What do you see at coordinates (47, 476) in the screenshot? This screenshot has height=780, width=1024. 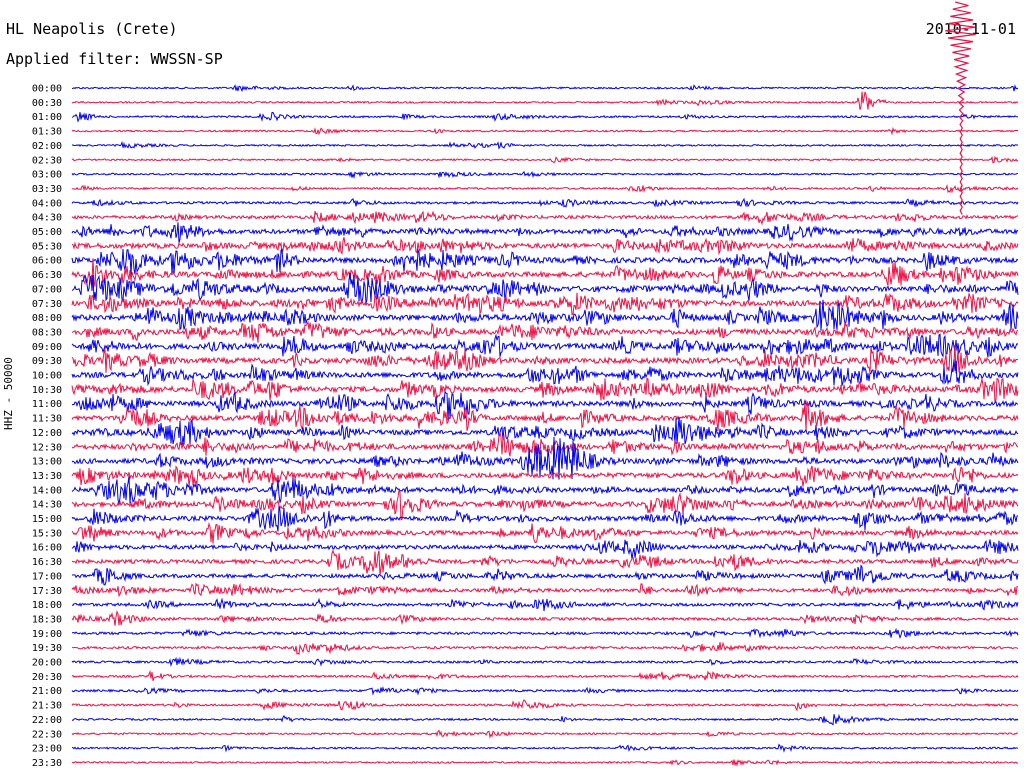 I see `row-label: 13:30` at bounding box center [47, 476].